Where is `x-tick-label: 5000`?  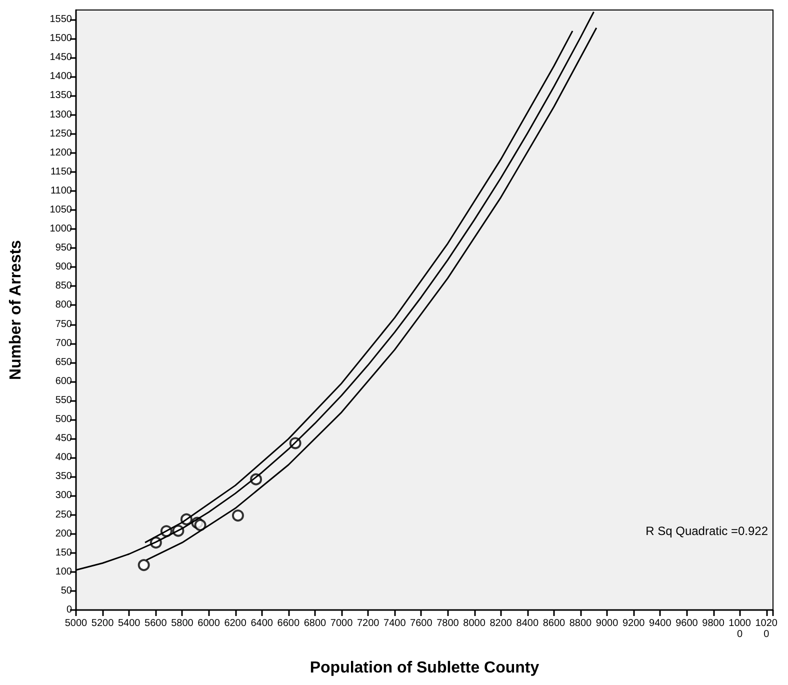 x-tick-label: 5000 is located at coordinates (76, 623).